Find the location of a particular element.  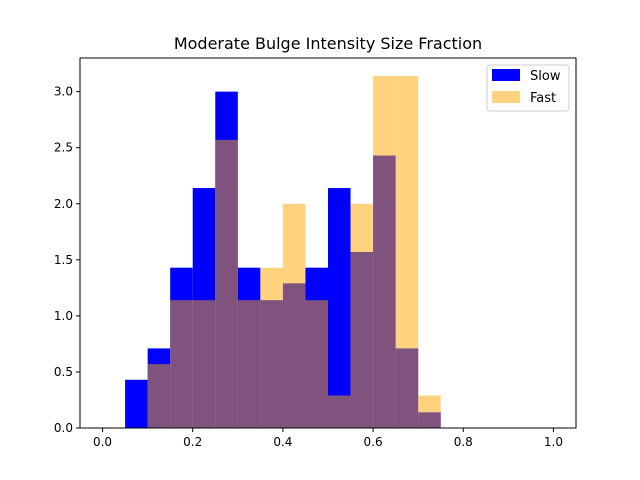

y-tick-label: 2.0 is located at coordinates (63, 204).